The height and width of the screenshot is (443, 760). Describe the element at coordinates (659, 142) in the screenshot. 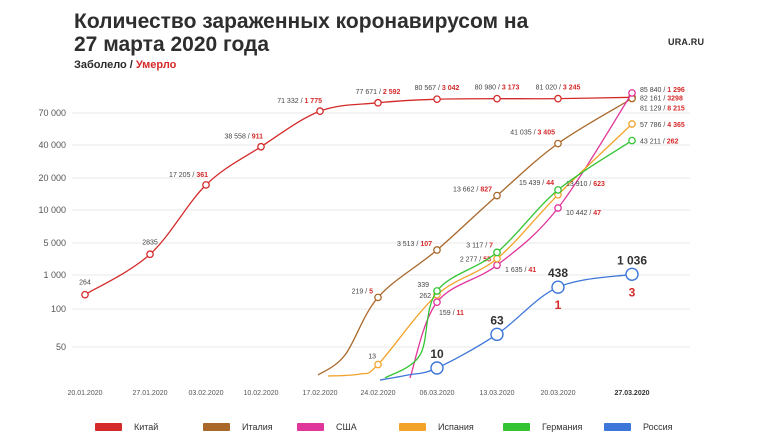

I see `data-label-germany: 43 211 / 262` at that location.